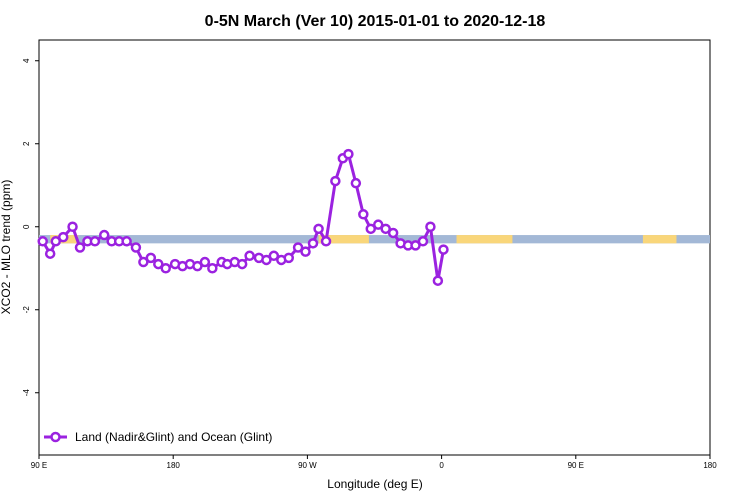  Describe the element at coordinates (6, 247) in the screenshot. I see `y-axis-label: XCO2 - MLO trend (ppm)` at that location.